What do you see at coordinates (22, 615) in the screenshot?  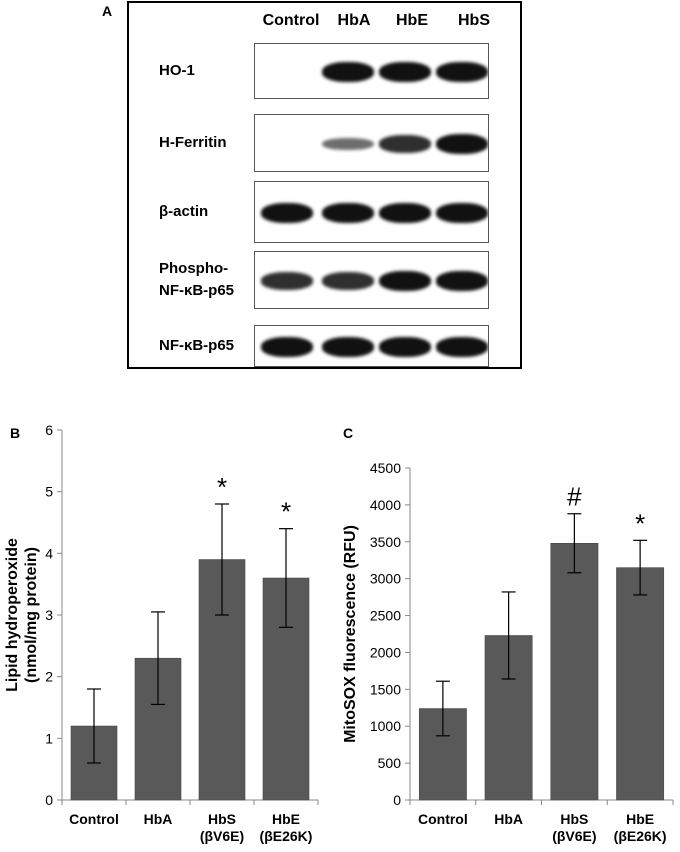 I see `y-axis-label: Lipid hydroperoxide (nmol/mg protein)` at bounding box center [22, 615].